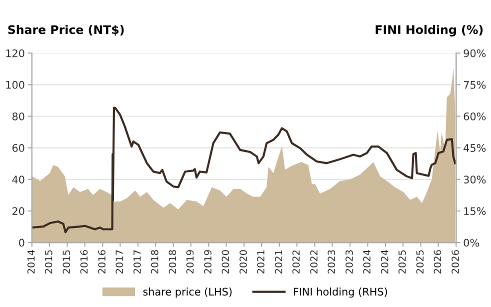 The width and height of the screenshot is (491, 307). Describe the element at coordinates (18, 211) in the screenshot. I see `y-tick-label: 20` at that location.